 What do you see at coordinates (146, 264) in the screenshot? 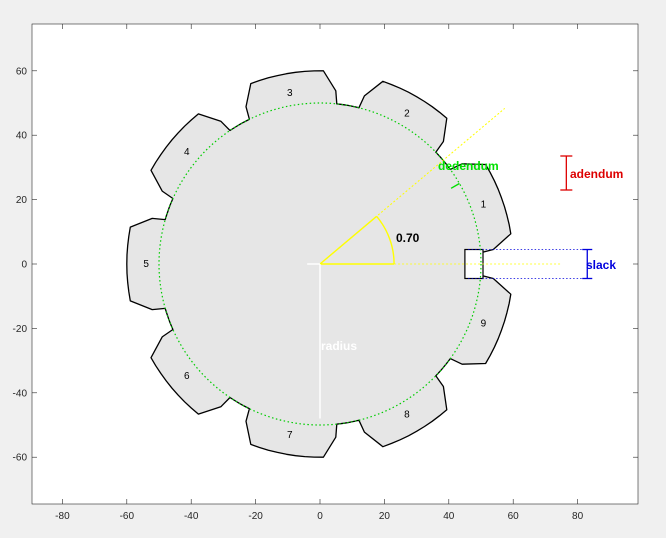
I see `tooth-label: 5` at bounding box center [146, 264].